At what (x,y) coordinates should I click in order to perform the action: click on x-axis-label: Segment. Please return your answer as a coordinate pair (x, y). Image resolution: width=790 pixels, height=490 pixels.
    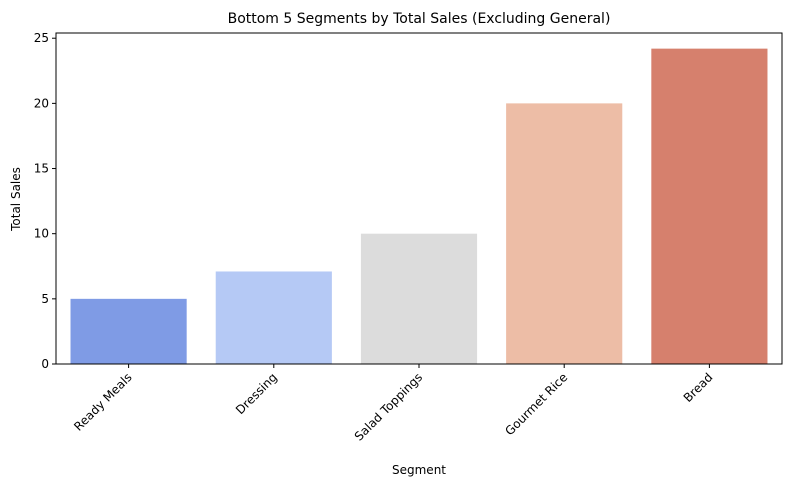
    Looking at the image, I should click on (419, 470).